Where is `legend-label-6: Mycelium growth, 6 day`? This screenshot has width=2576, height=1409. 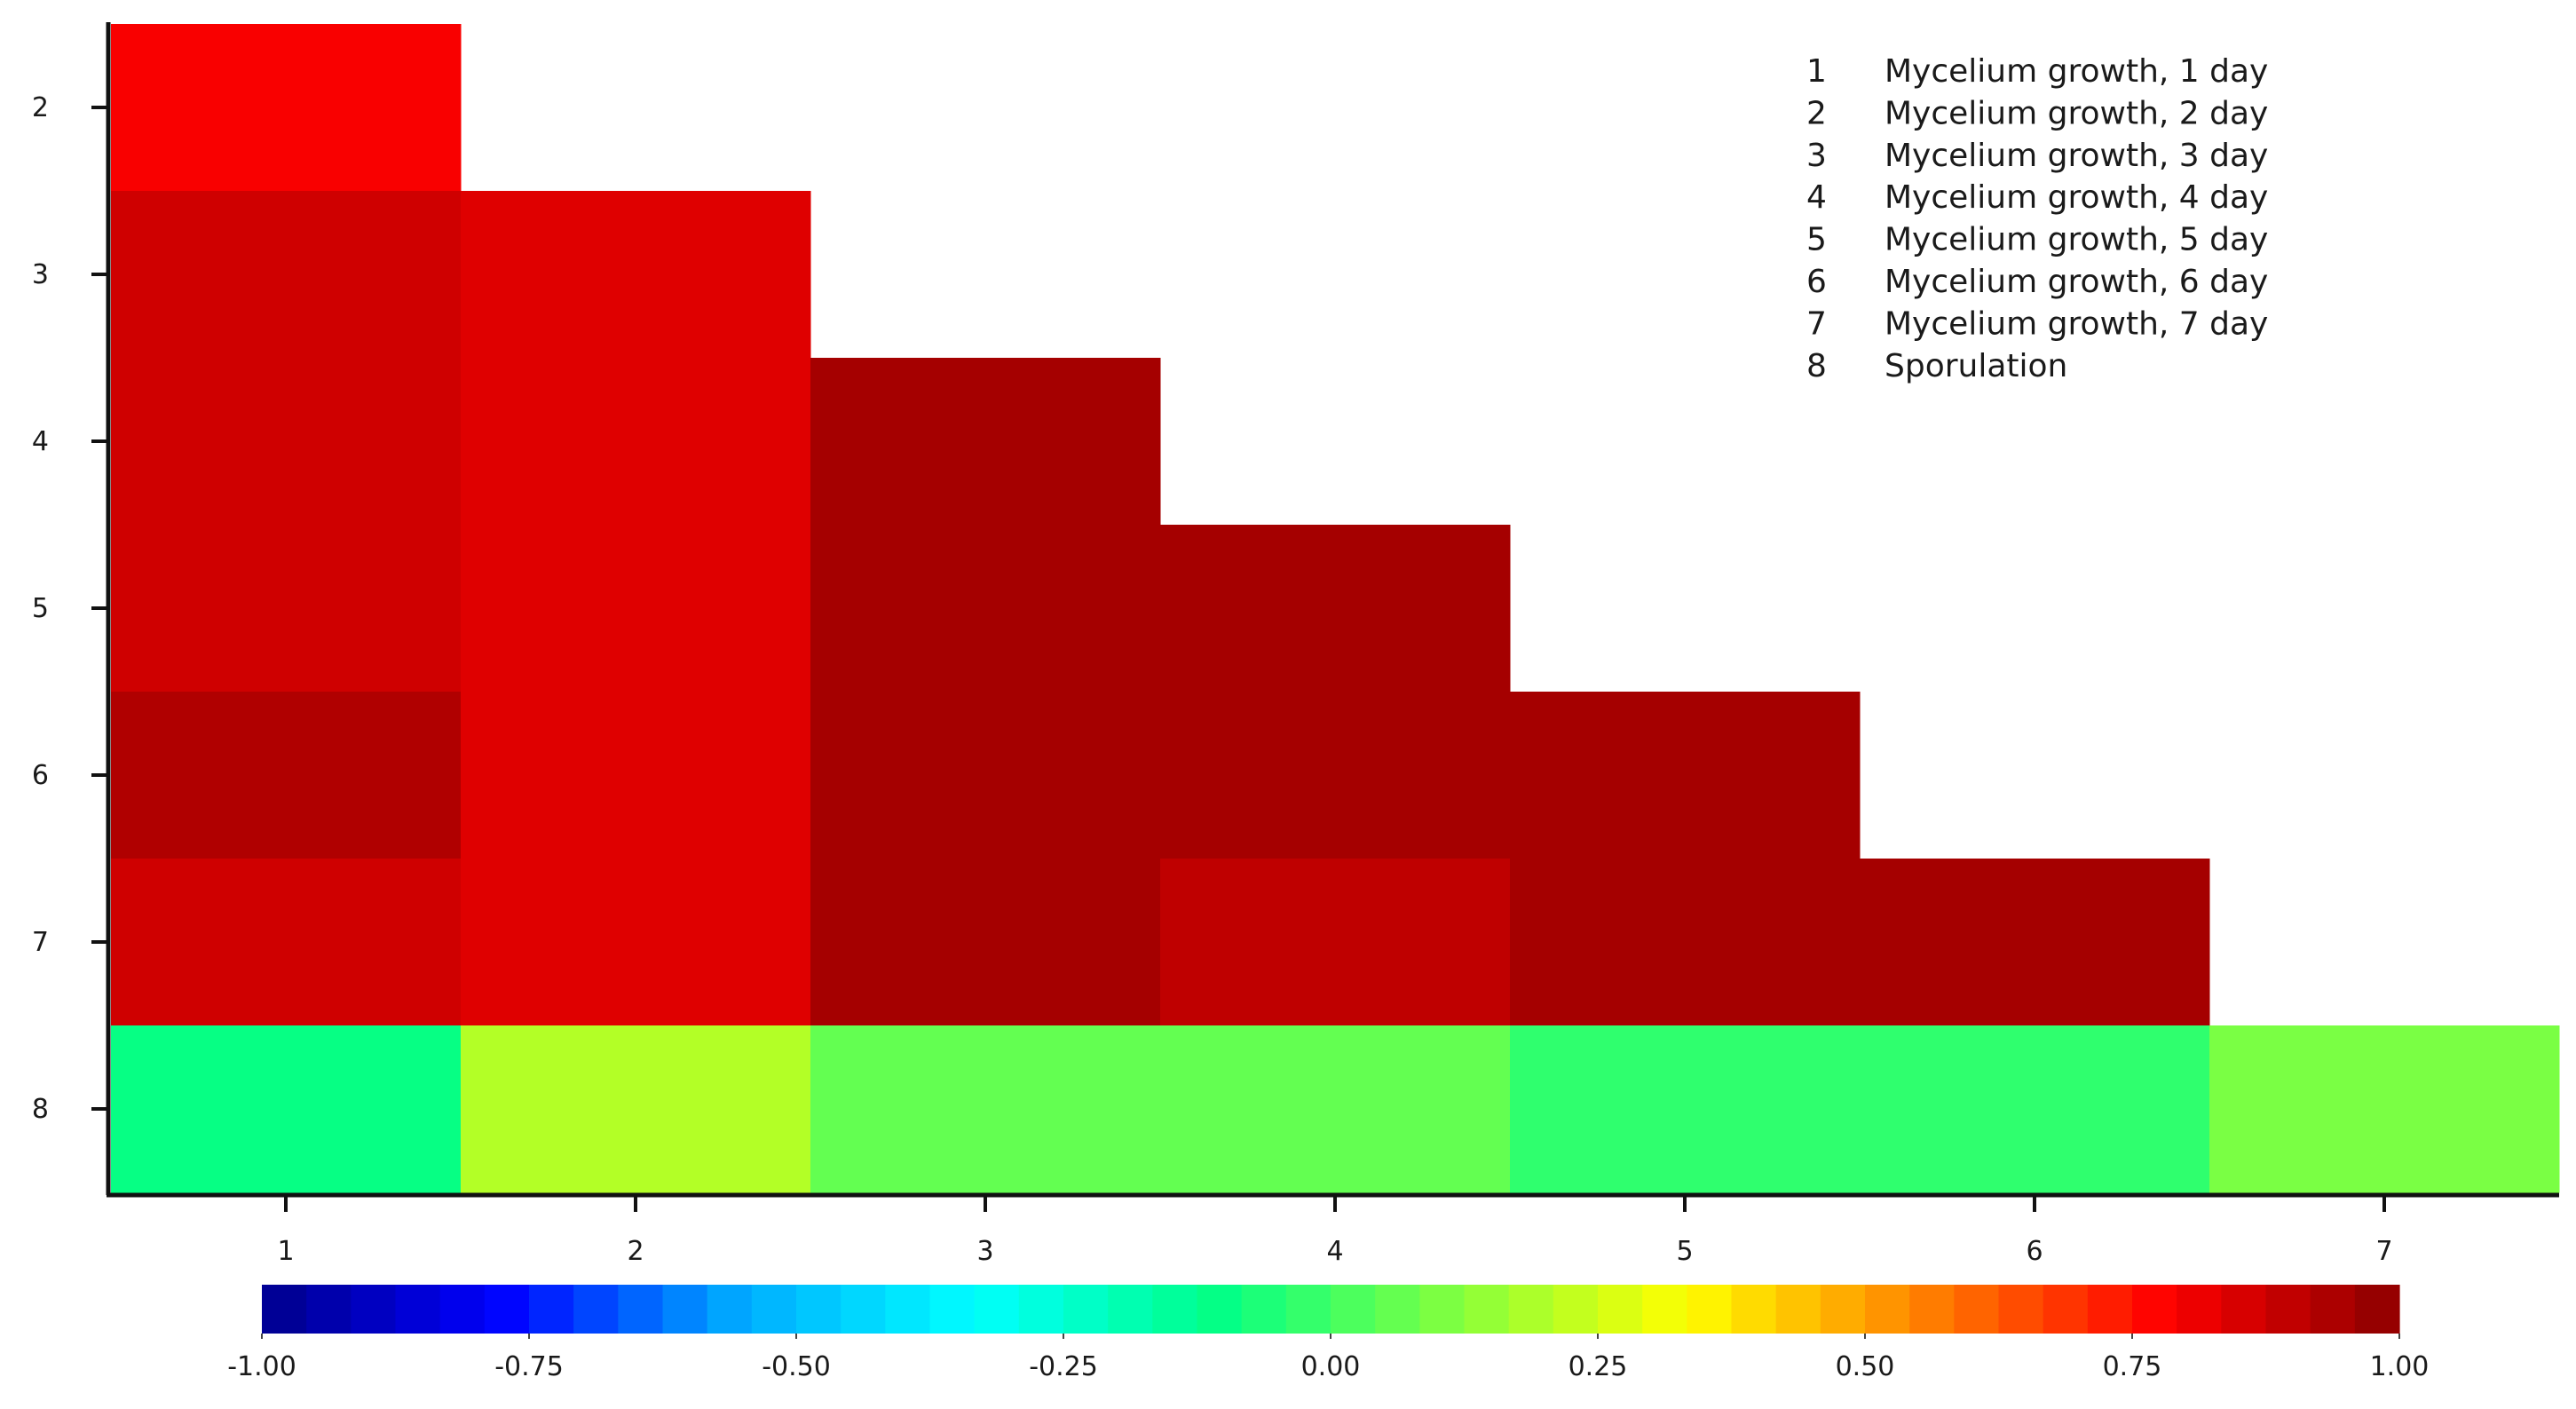
legend-label-6: Mycelium growth, 6 day is located at coordinates (2076, 282).